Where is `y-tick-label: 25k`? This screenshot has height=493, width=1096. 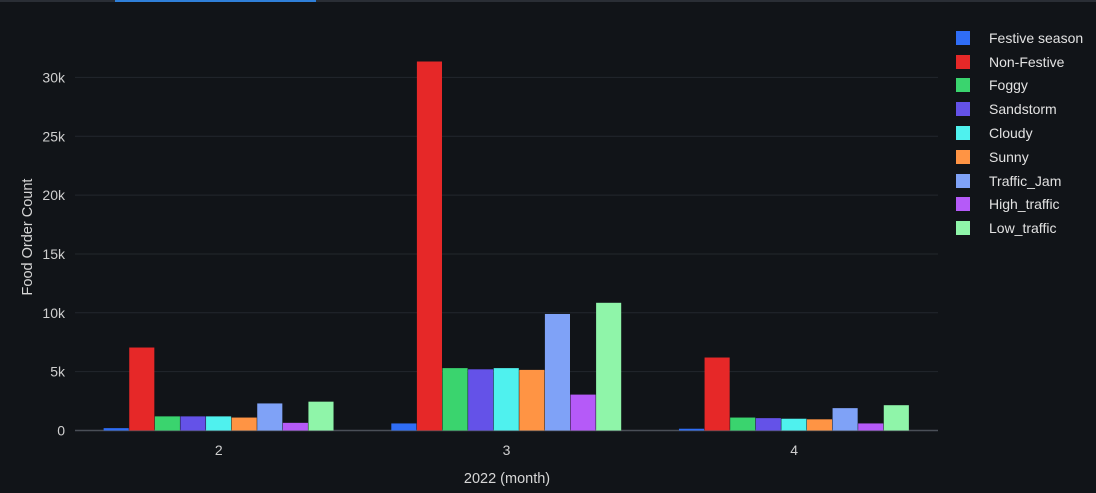 y-tick-label: 25k is located at coordinates (54, 136).